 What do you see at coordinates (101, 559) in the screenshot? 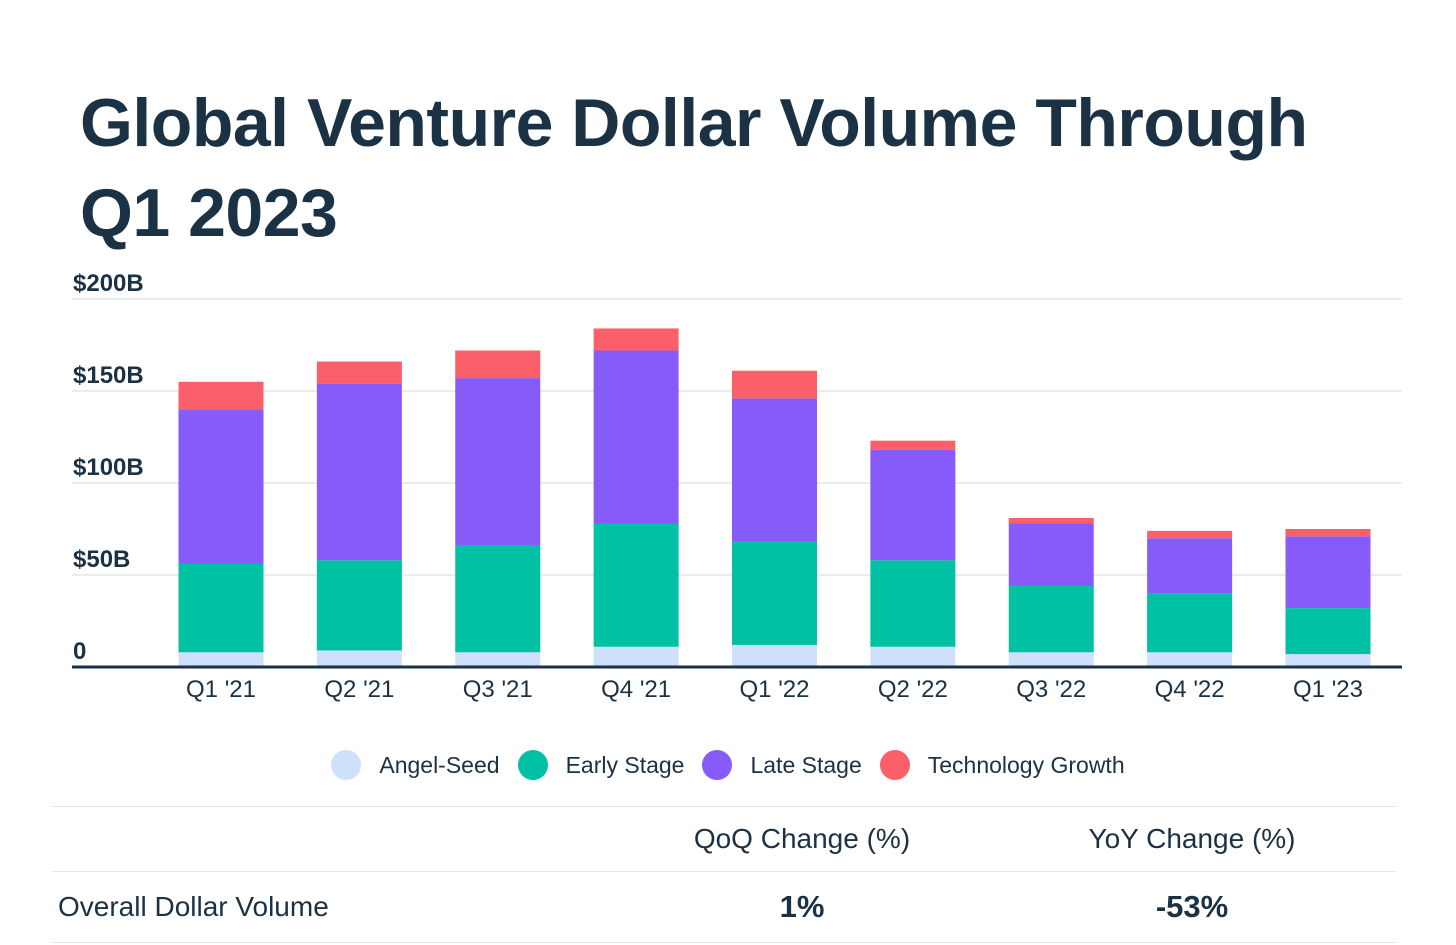
I see `y-tick-label: $50B` at bounding box center [101, 559].